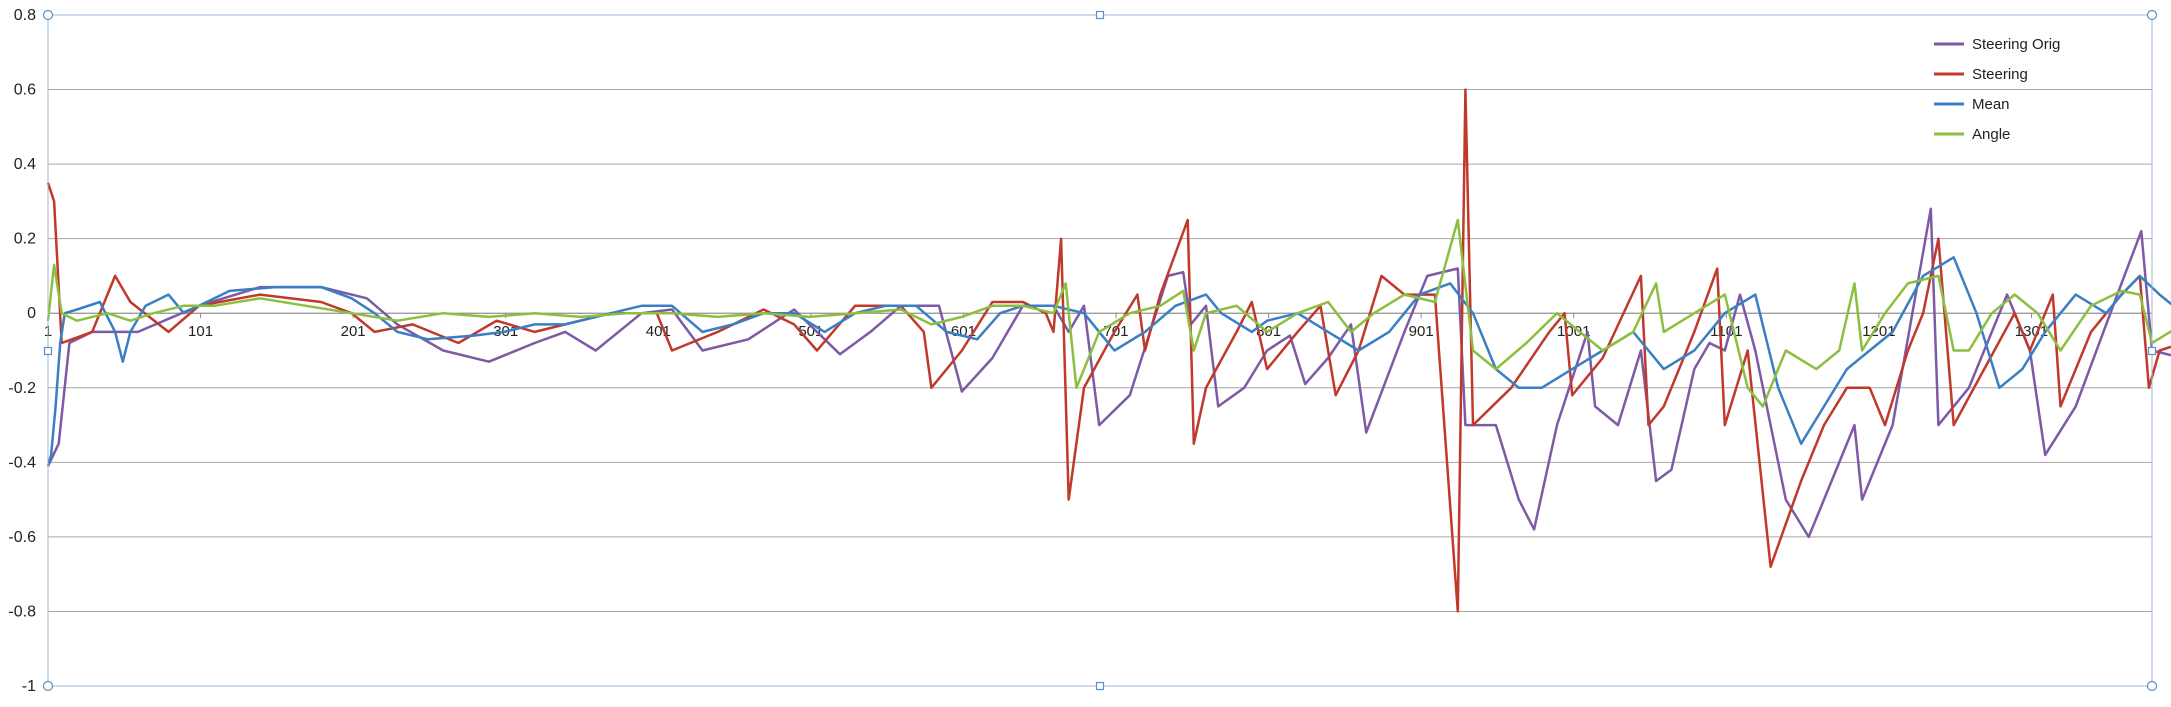 The height and width of the screenshot is (707, 2171). Describe the element at coordinates (1991, 104) in the screenshot. I see `legend-label: Mean` at that location.